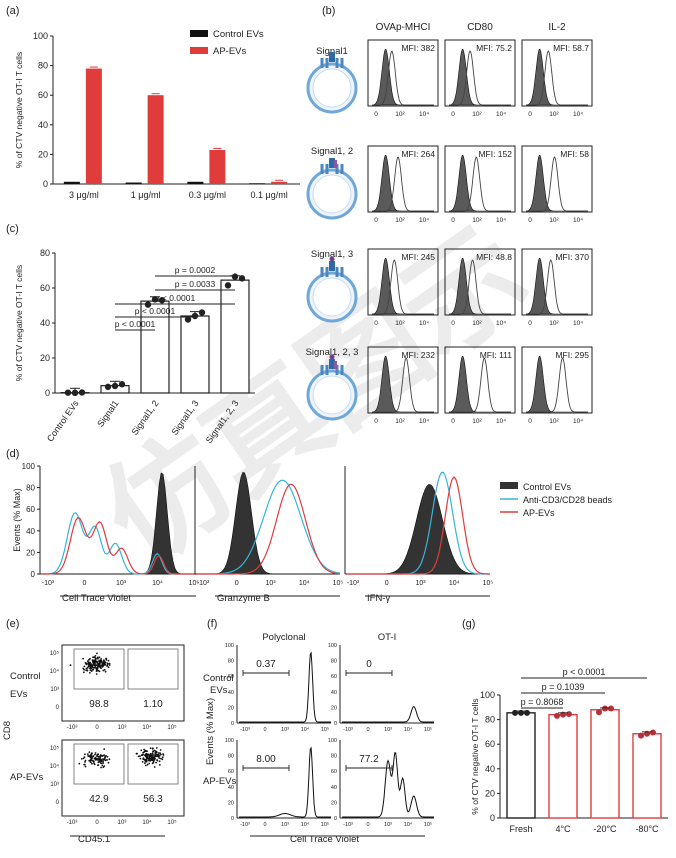 This screenshot has width=676, height=858. Describe the element at coordinates (332, 259) in the screenshot. I see `il2-molecule` at that location.